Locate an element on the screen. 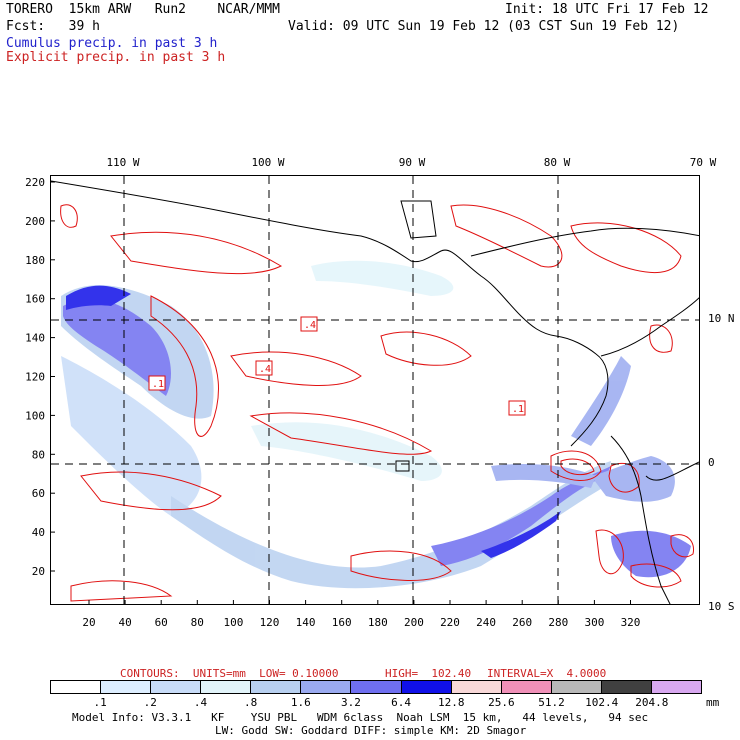  y-tick-label: 200 is located at coordinates (35, 221).